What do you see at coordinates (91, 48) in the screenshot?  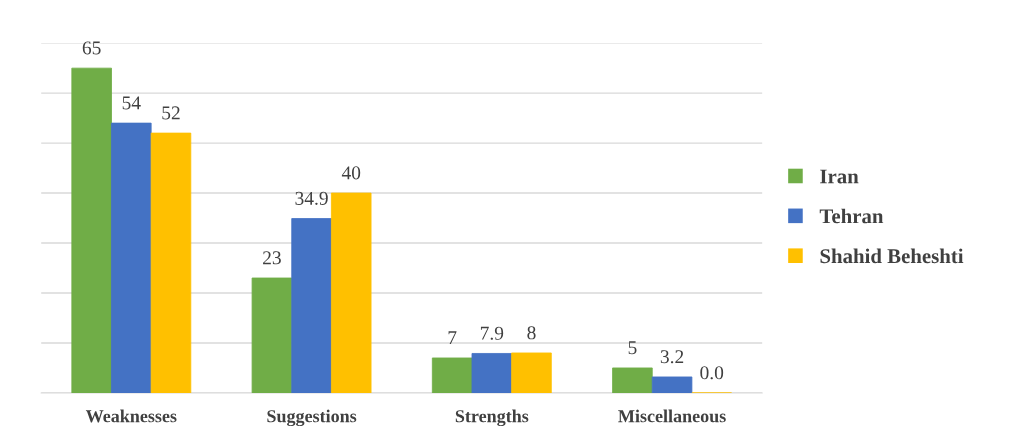 I see `data-label: 65` at bounding box center [91, 48].